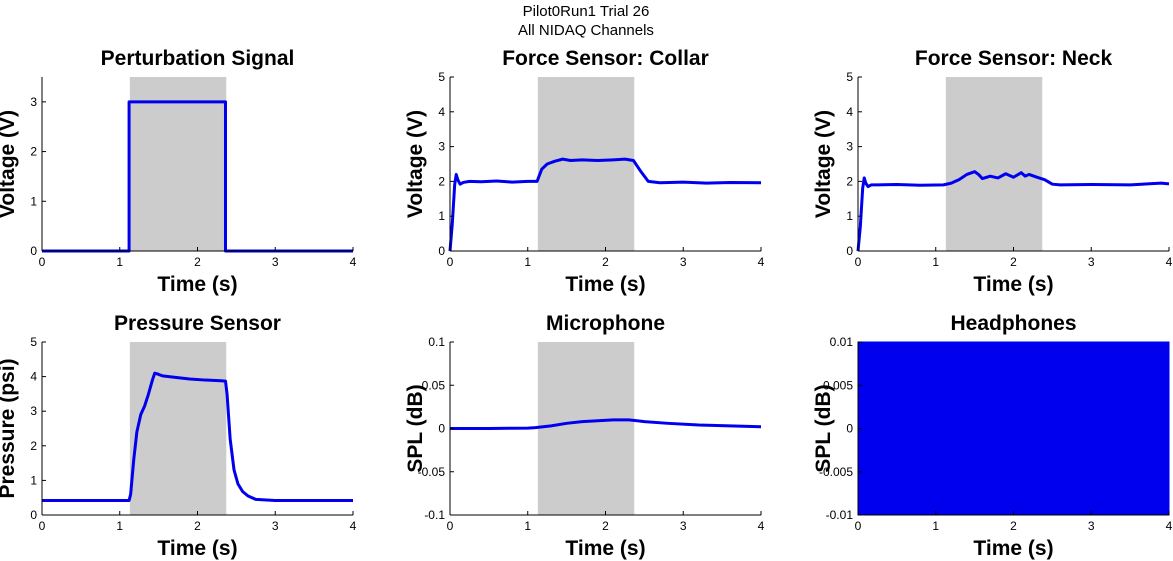 The height and width of the screenshot is (561, 1173). I want to click on figure-title-line2: All NIDAQ Channels, so click(586, 30).